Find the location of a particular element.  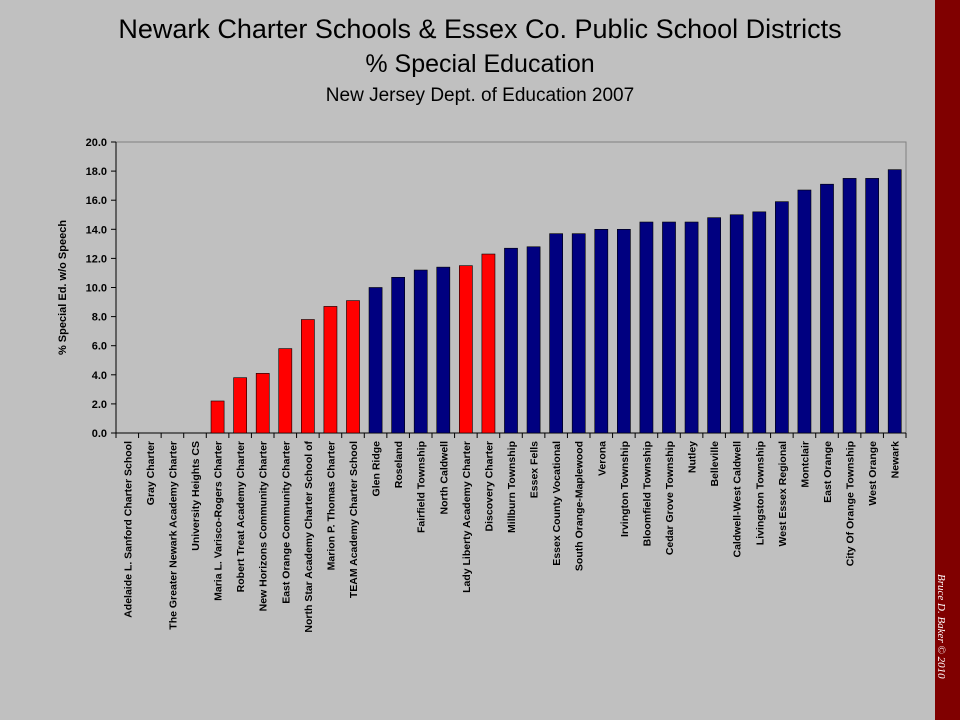

author-credit: Bruce D. Baker © 2010 is located at coordinates (941, 626).